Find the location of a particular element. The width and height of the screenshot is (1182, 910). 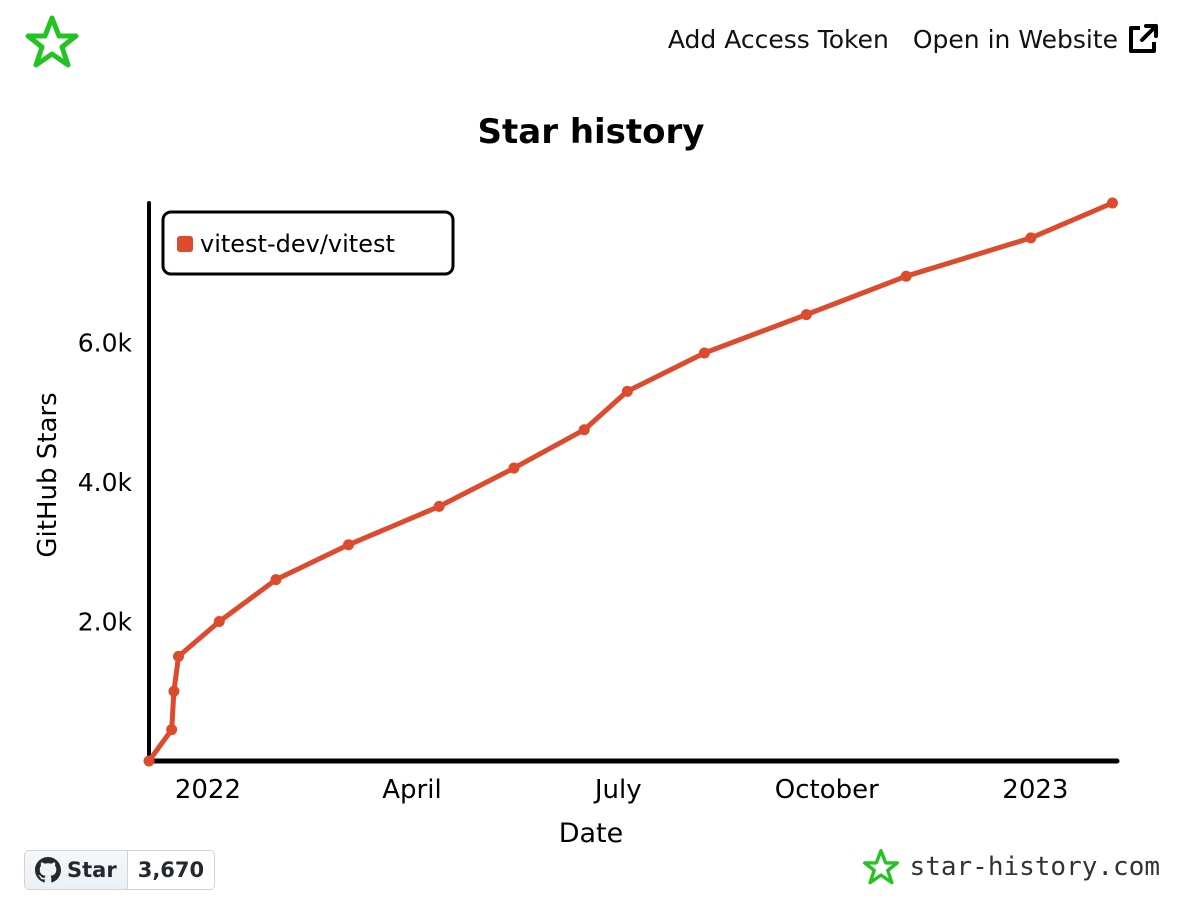

star-history-brand-icon is located at coordinates (880, 867).